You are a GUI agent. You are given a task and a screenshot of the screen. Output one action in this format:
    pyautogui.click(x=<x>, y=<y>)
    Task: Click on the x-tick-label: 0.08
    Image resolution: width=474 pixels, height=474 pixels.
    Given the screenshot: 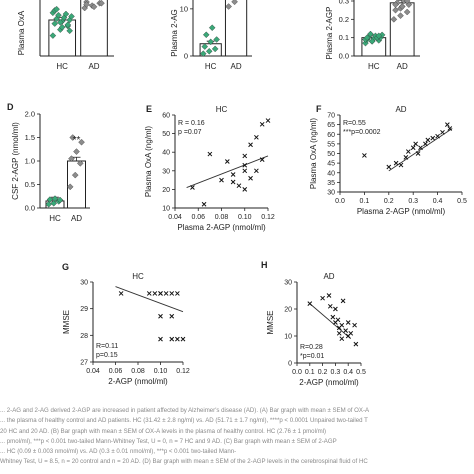 What is the action you would take?
    pyautogui.click(x=138, y=371)
    